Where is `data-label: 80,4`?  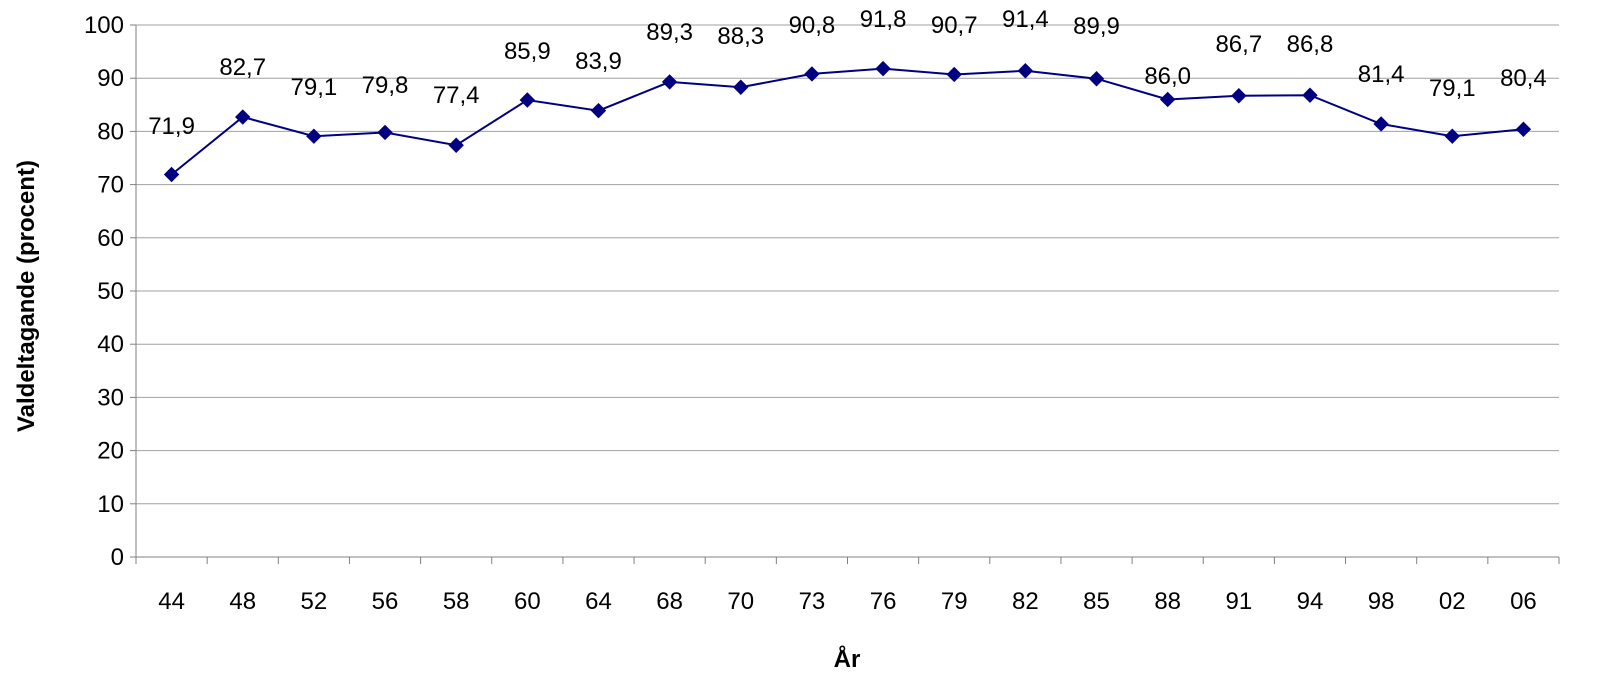 data-label: 80,4 is located at coordinates (1523, 78).